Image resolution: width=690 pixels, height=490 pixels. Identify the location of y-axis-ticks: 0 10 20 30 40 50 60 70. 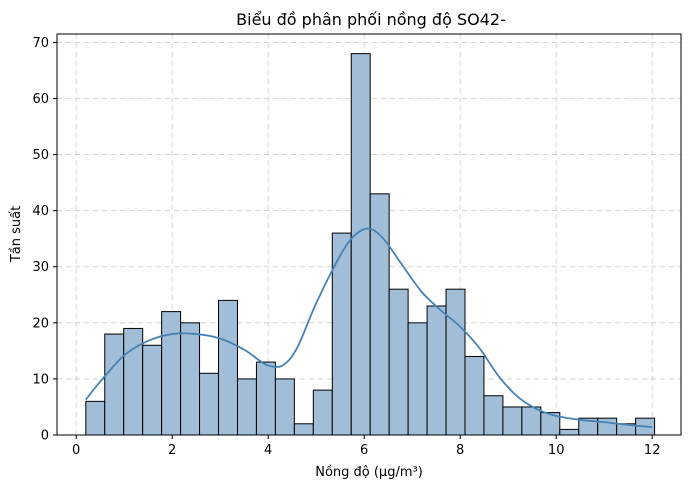
(44, 240).